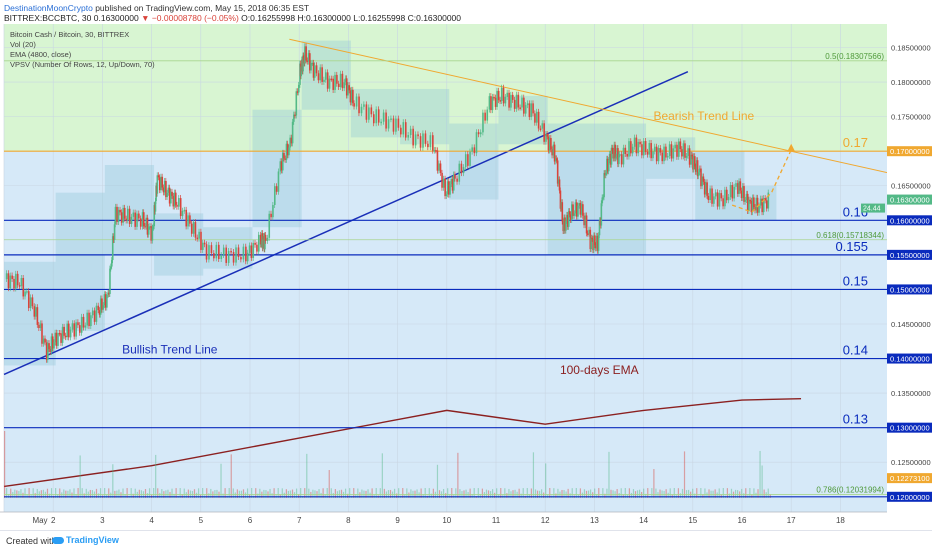 The height and width of the screenshot is (551, 932). What do you see at coordinates (911, 117) in the screenshot?
I see `y-tick-label: 0.17500000` at bounding box center [911, 117].